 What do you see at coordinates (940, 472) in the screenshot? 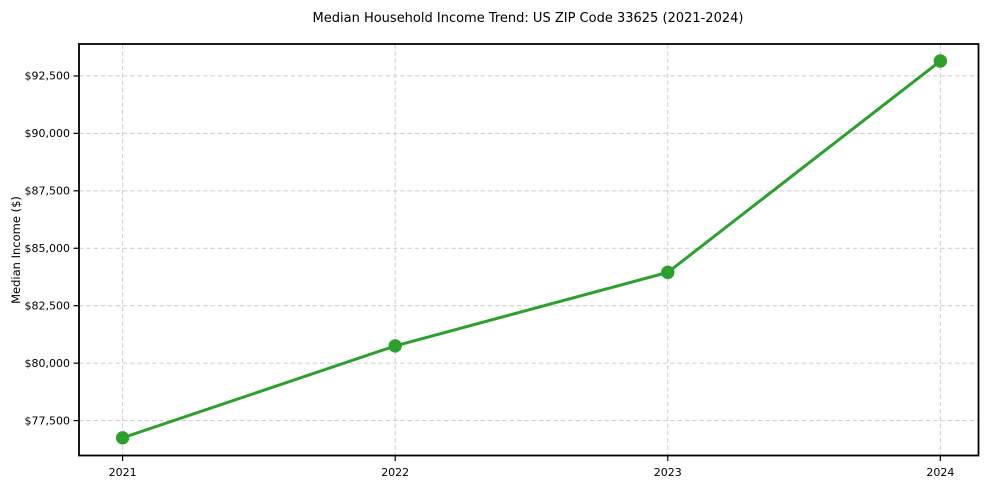
I see `x-tick-label: 2024` at bounding box center [940, 472].